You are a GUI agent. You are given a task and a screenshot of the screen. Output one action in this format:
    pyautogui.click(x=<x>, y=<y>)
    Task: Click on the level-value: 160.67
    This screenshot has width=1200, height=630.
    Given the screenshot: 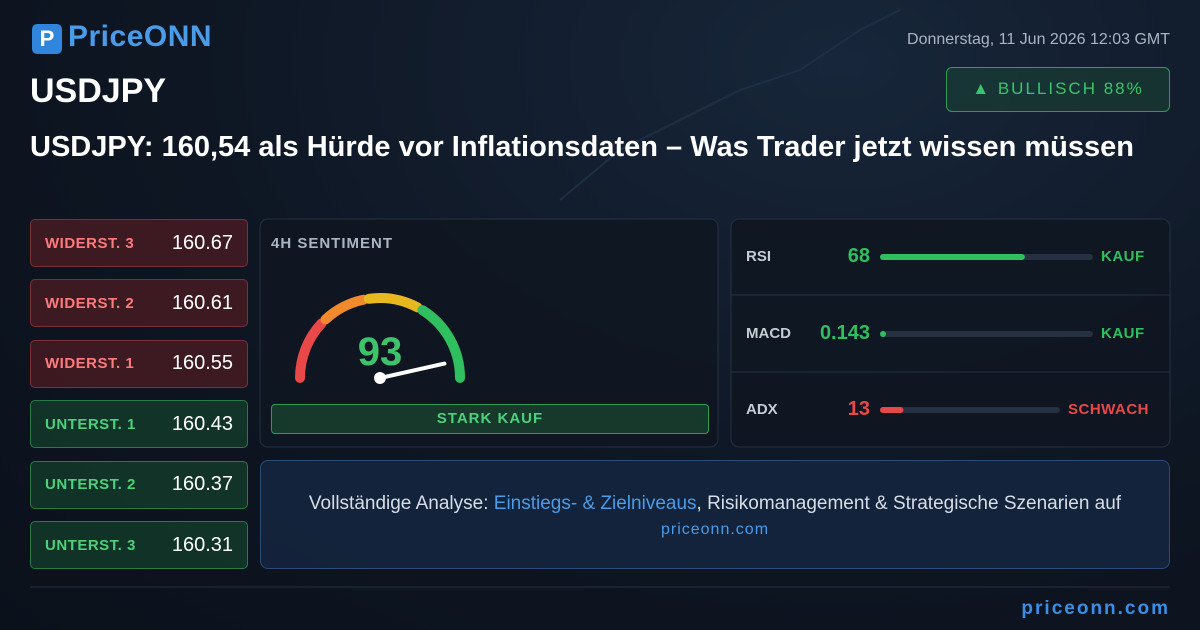 What is the action you would take?
    pyautogui.click(x=202, y=242)
    